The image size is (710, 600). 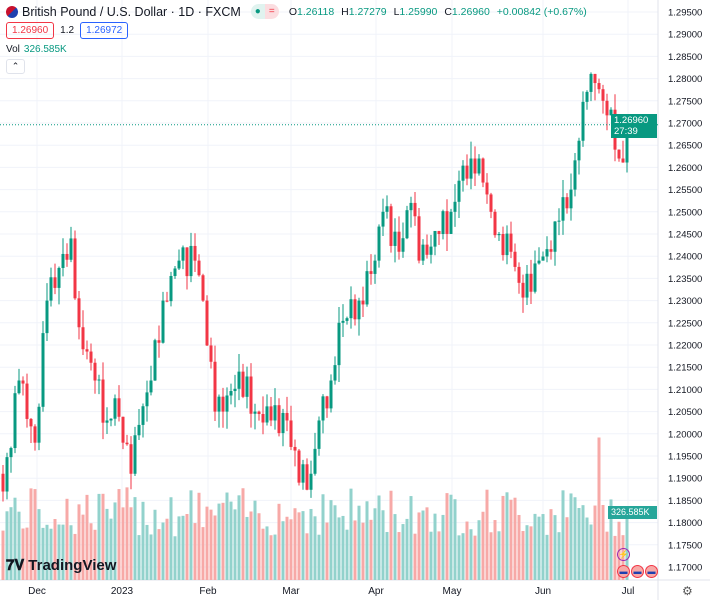 I want to click on settings-gear-icon: ⚙, so click(x=687, y=591).